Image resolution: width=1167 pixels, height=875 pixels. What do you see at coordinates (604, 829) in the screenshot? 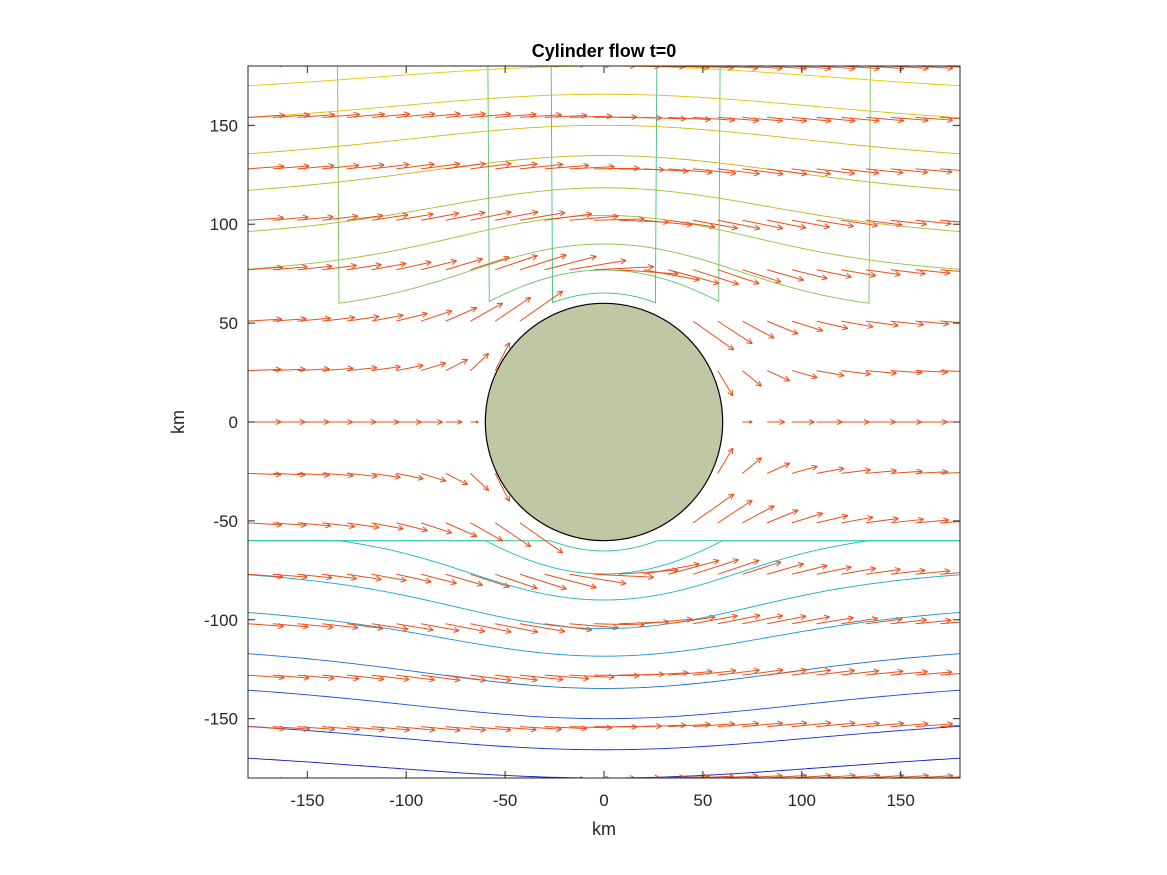
I see `x-axis-label: km` at bounding box center [604, 829].